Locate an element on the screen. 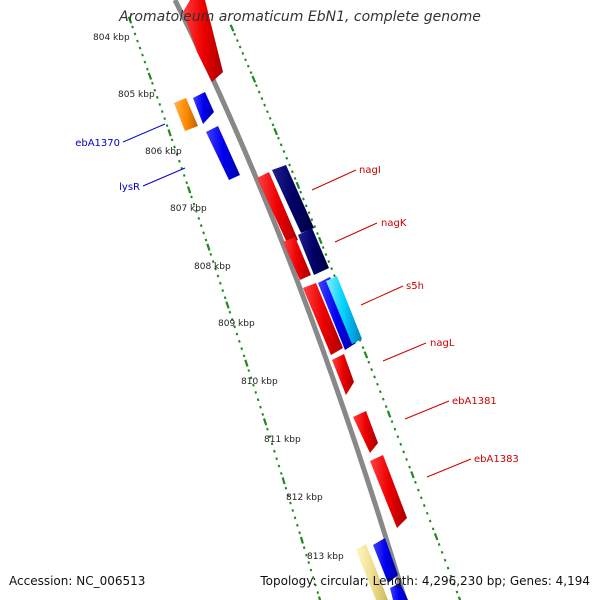 The width and height of the screenshot is (600, 600). kbp-label: 805 kbp is located at coordinates (136, 95).